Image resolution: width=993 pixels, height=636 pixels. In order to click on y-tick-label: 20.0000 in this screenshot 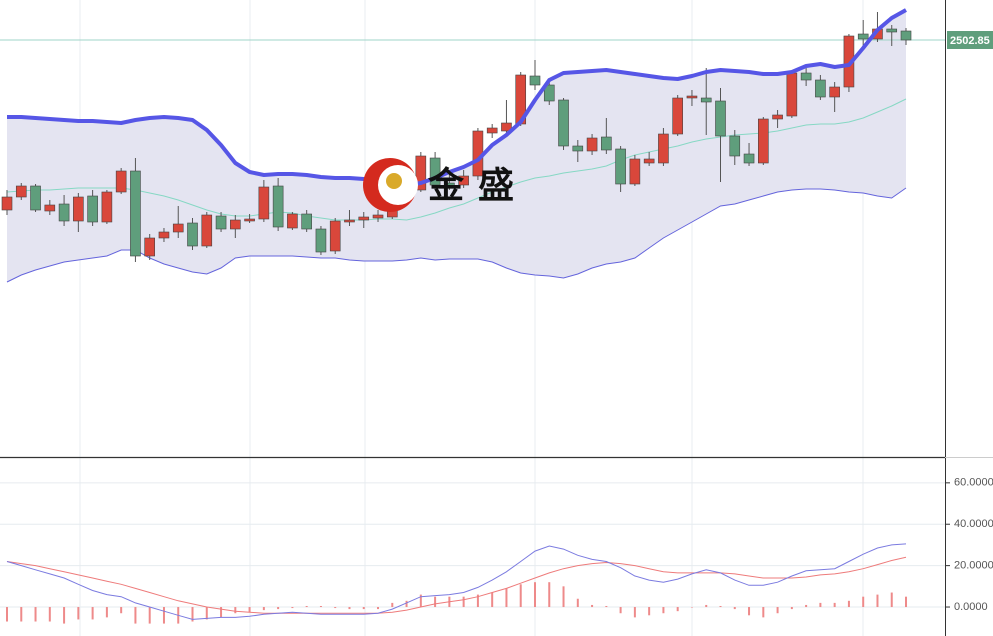, I will do `click(973, 566)`.